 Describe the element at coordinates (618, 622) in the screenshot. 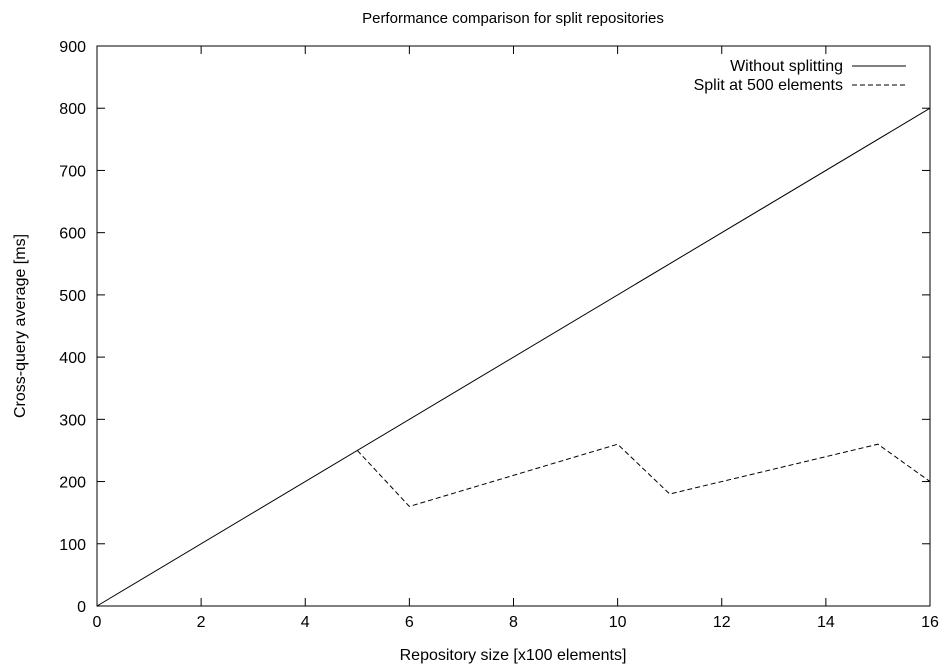

I see `x-tick-label: 10` at that location.